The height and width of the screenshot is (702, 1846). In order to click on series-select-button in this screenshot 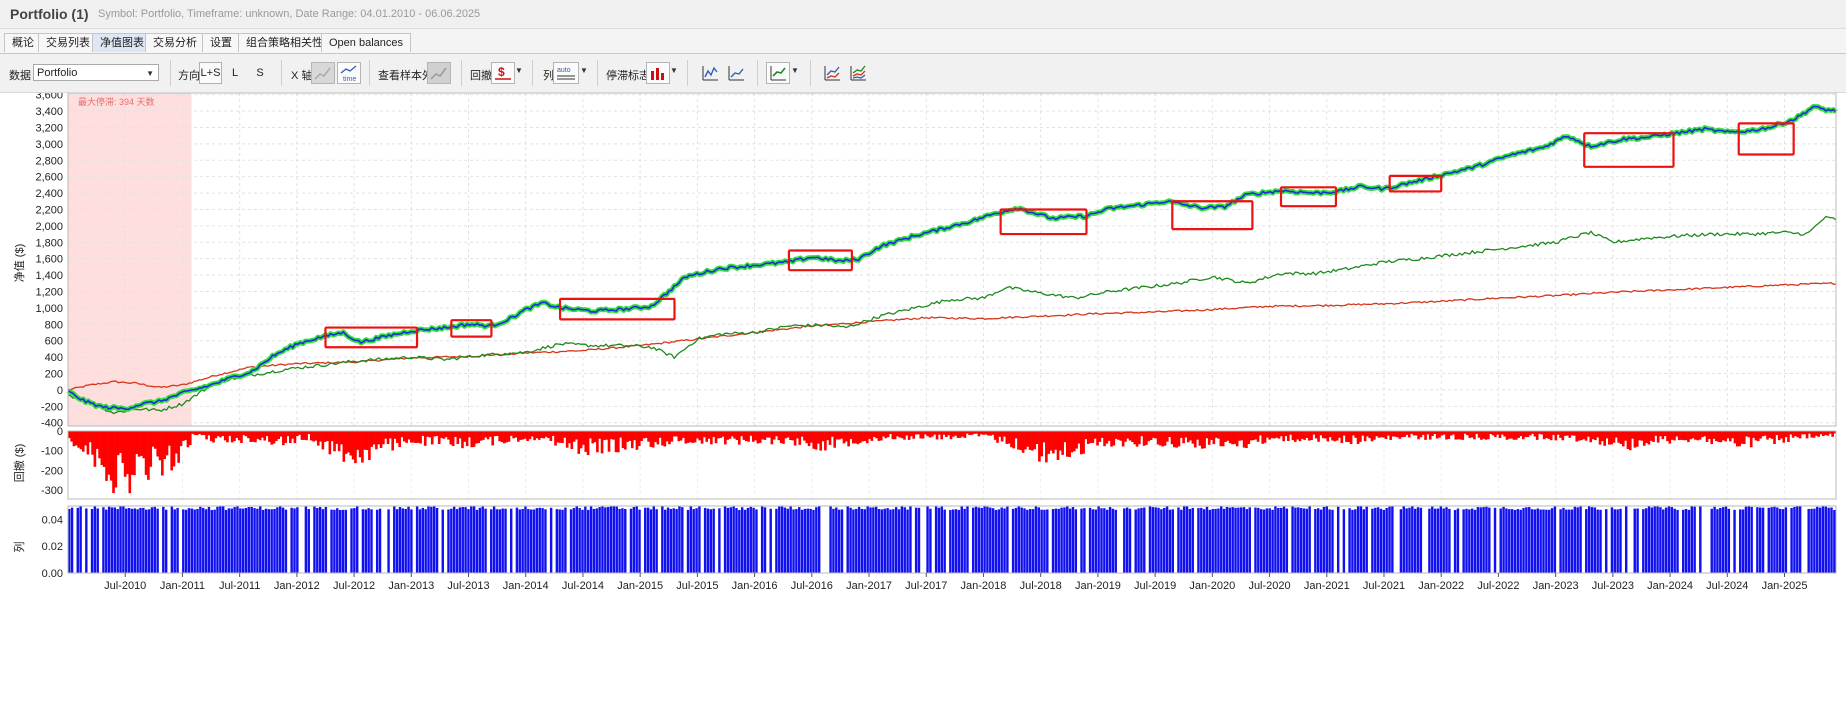, I will do `click(778, 73)`.